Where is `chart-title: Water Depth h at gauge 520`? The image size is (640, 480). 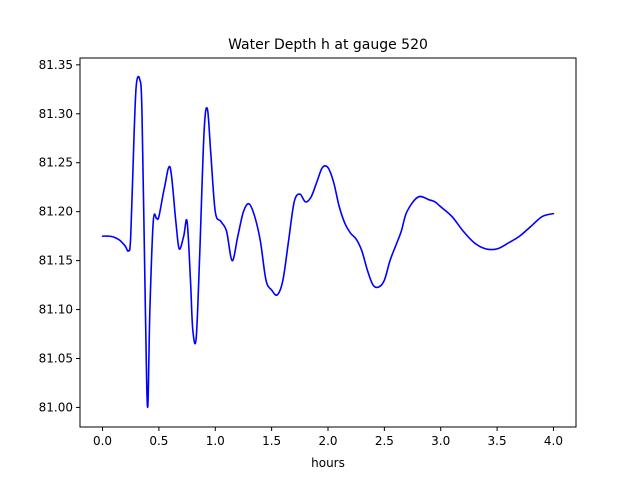 chart-title: Water Depth h at gauge 520 is located at coordinates (328, 45).